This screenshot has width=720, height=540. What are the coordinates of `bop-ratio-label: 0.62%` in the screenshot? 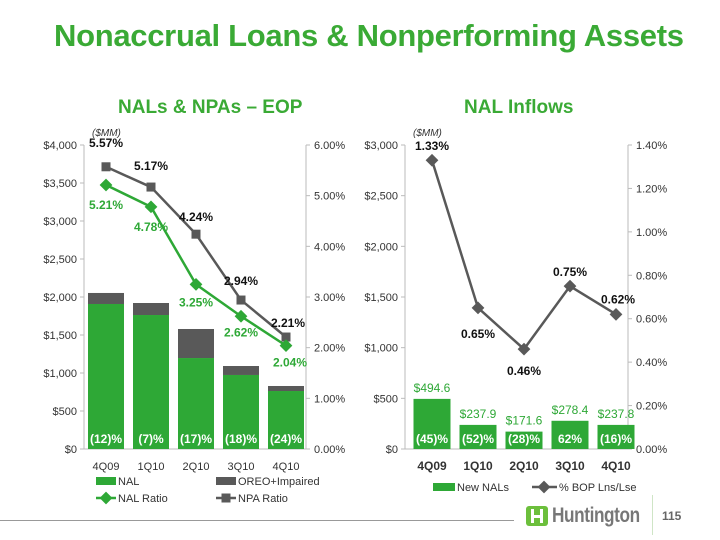 It's located at (618, 299).